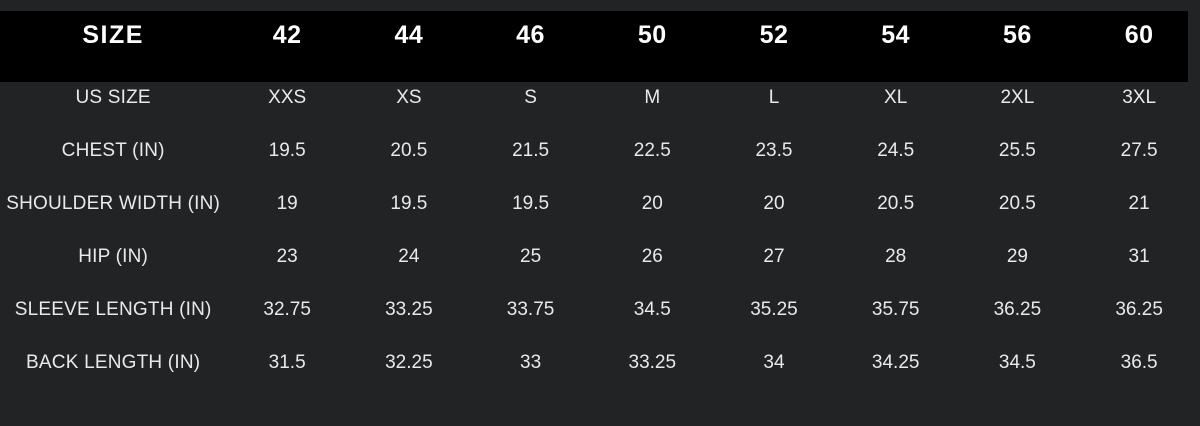 Image resolution: width=1200 pixels, height=426 pixels. Describe the element at coordinates (774, 97) in the screenshot. I see `cell-us-size-4: L` at that location.